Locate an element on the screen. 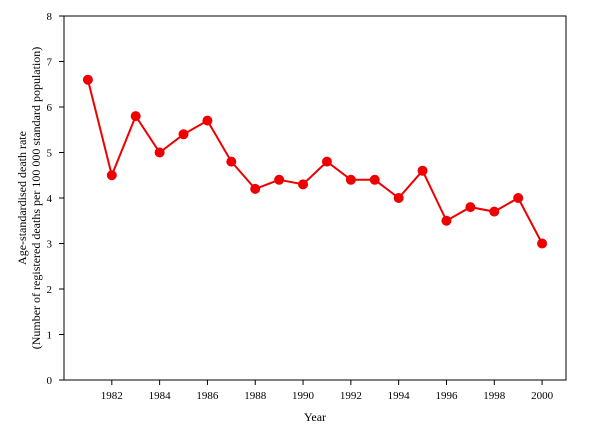  x-tick-label: 1990 is located at coordinates (303, 396).